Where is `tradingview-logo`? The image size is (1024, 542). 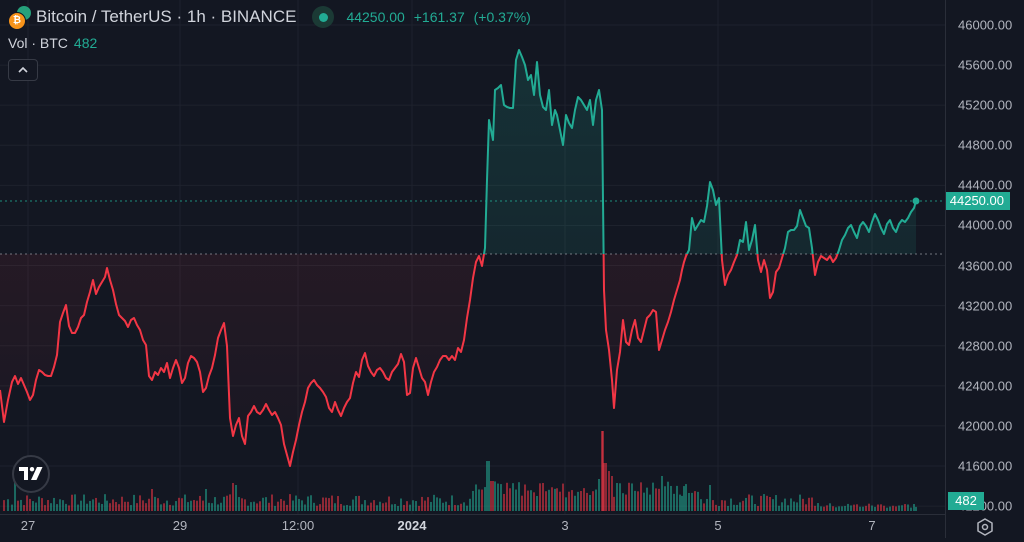 tradingview-logo is located at coordinates (31, 474).